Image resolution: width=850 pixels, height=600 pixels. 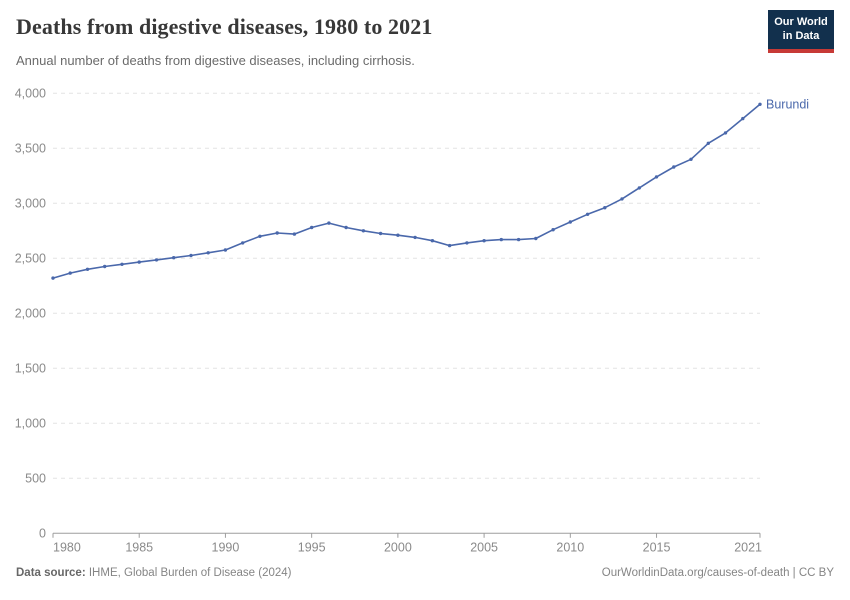 What do you see at coordinates (570, 547) in the screenshot?
I see `x-tick-label: 2010` at bounding box center [570, 547].